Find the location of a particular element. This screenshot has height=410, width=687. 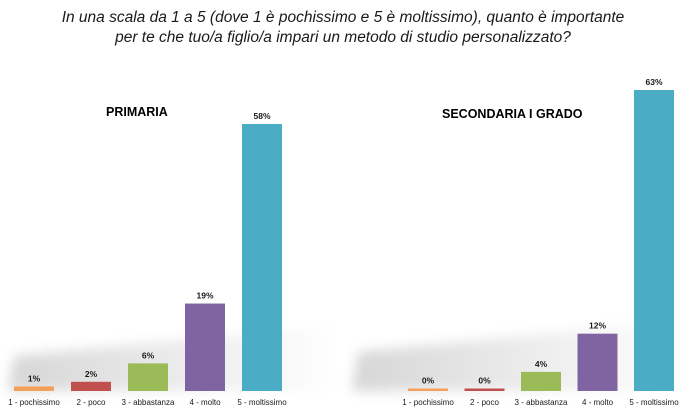

data-label-abbastanza: 6% is located at coordinates (148, 355).